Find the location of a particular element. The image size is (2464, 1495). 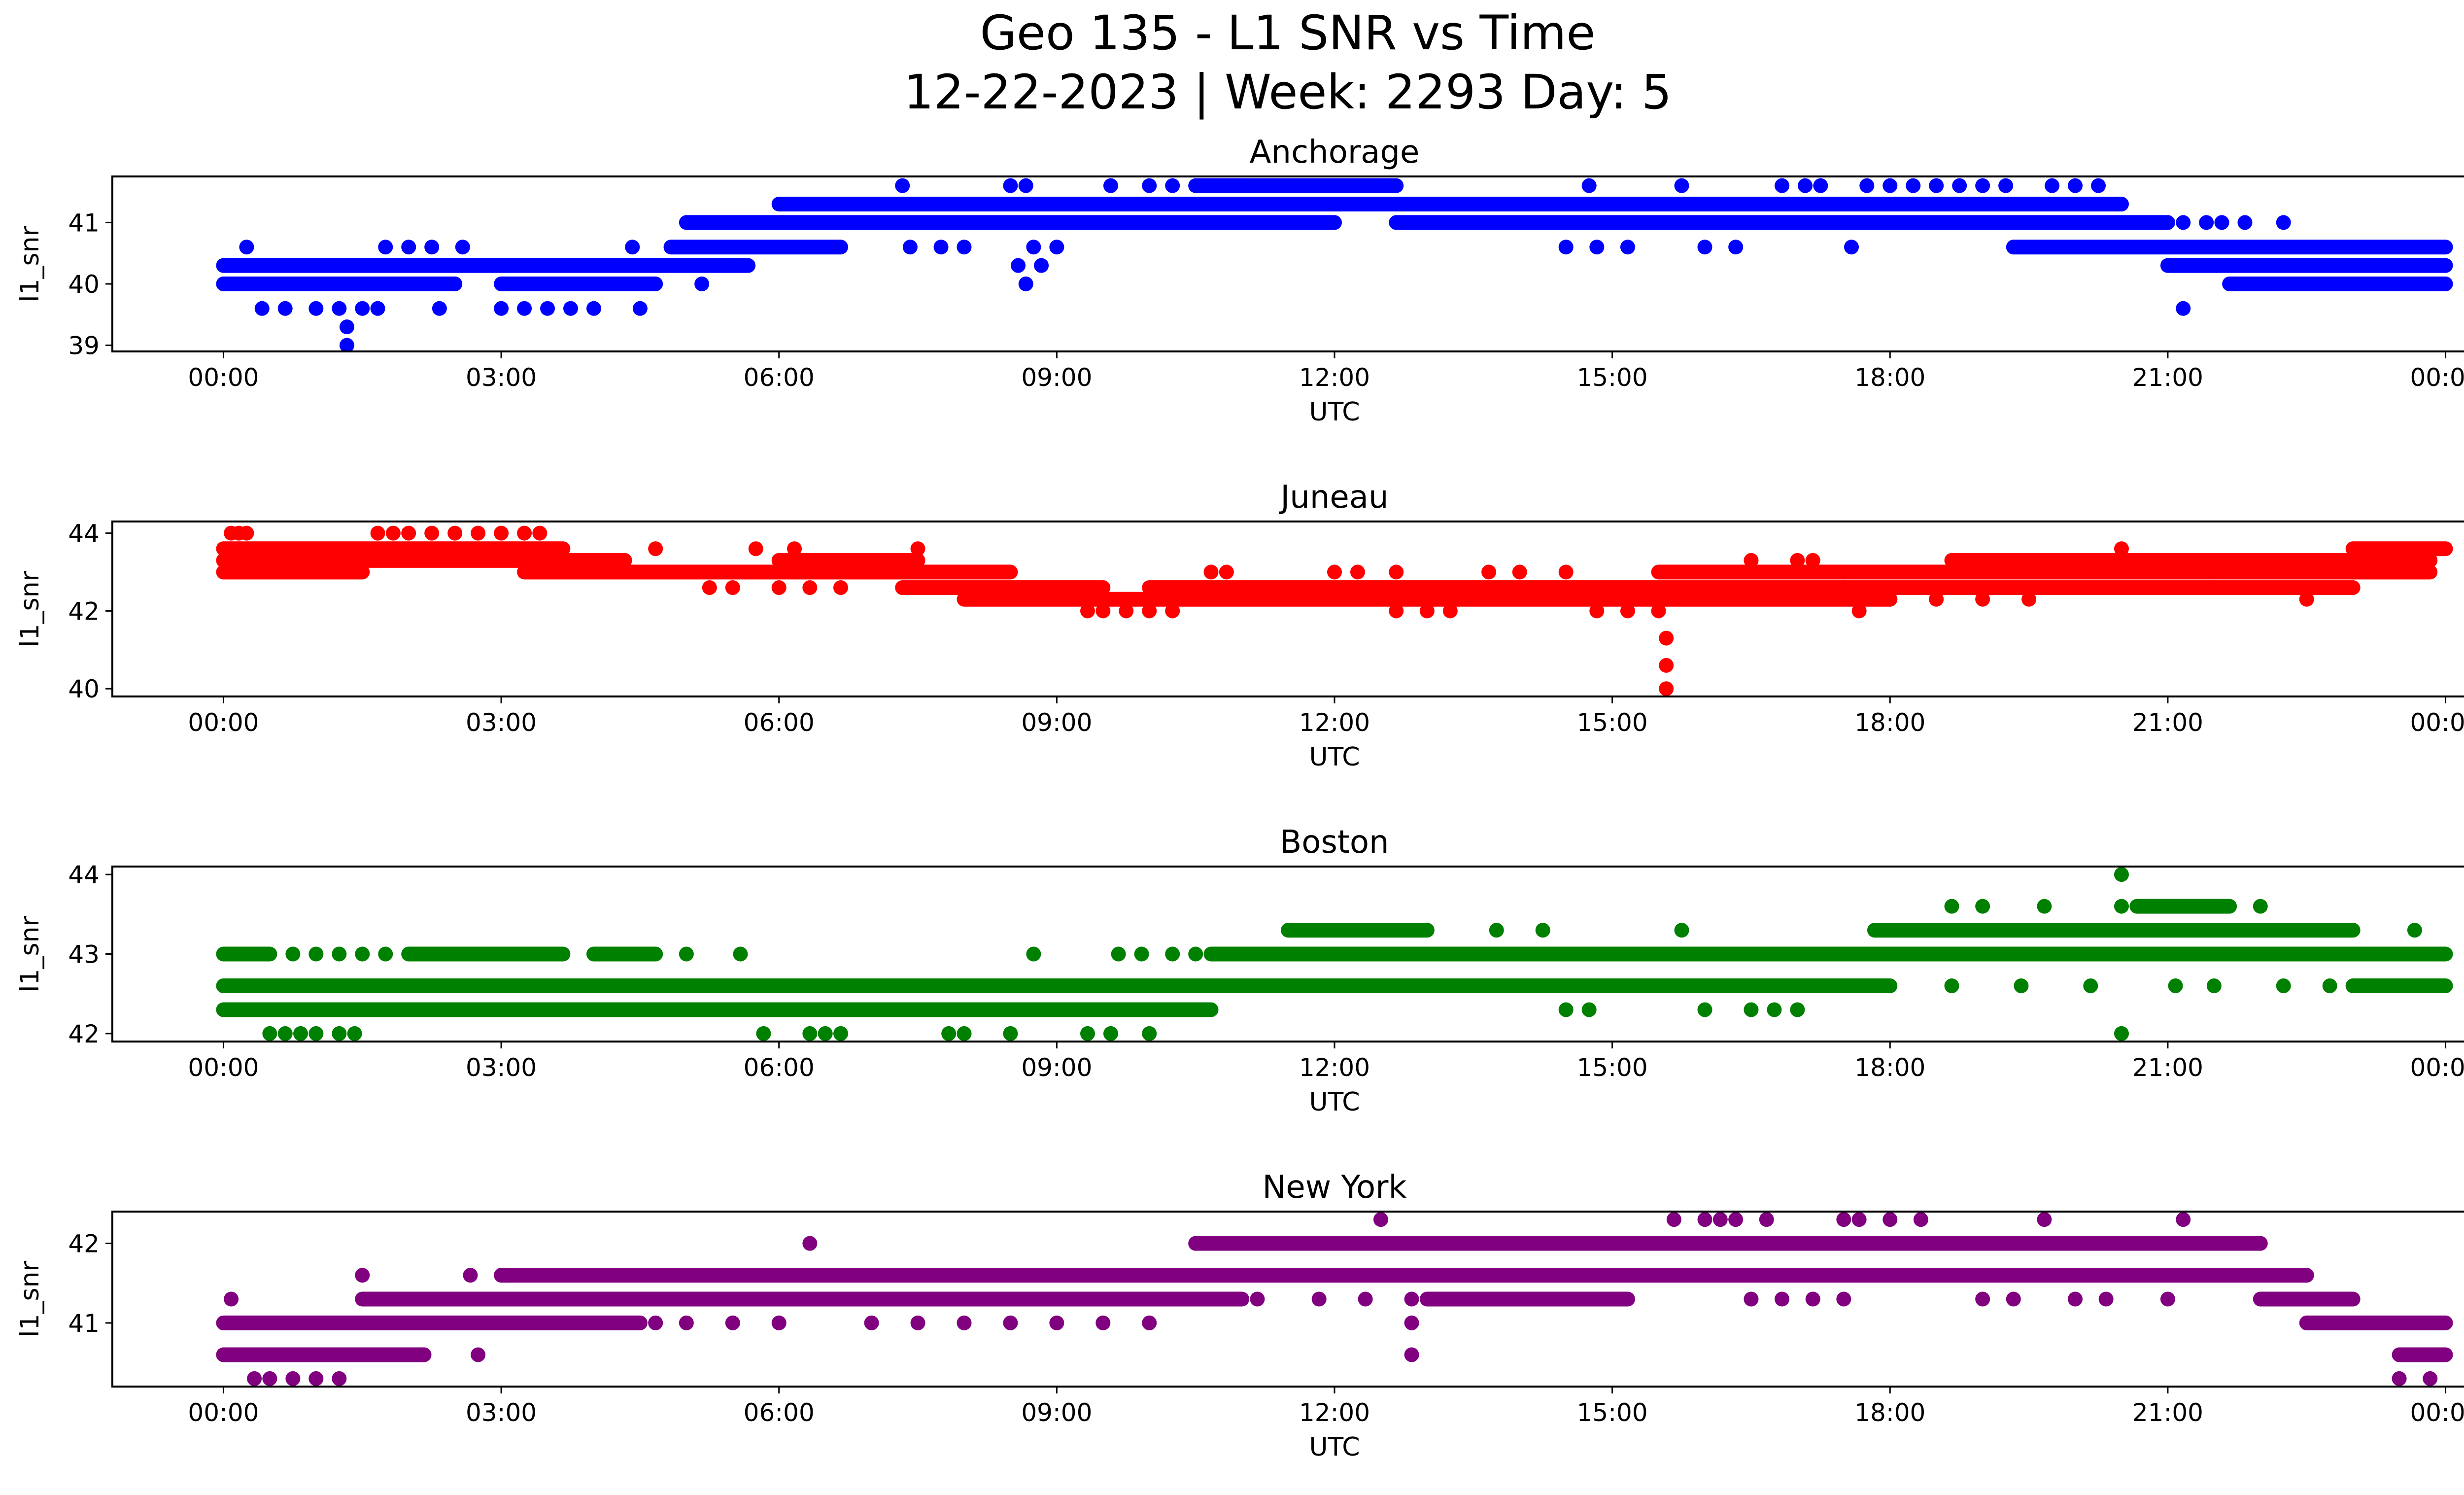

x-tick-label: 18:00 is located at coordinates (1889, 722).